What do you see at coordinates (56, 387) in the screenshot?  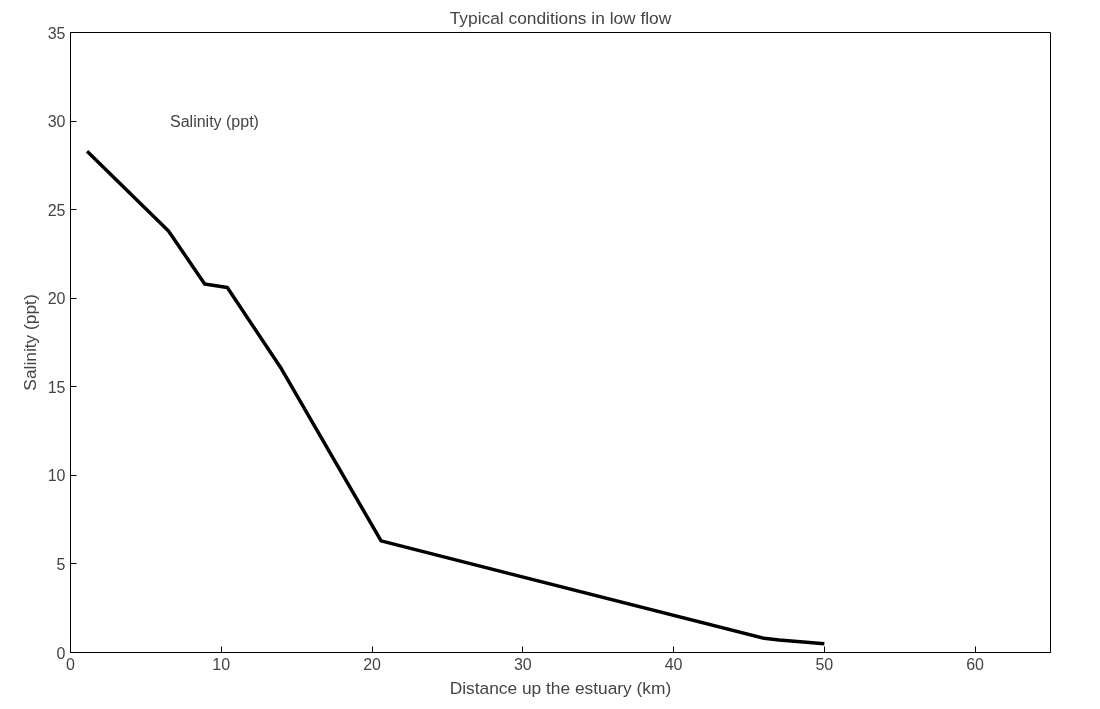 I see `y-tick-label: 15` at bounding box center [56, 387].